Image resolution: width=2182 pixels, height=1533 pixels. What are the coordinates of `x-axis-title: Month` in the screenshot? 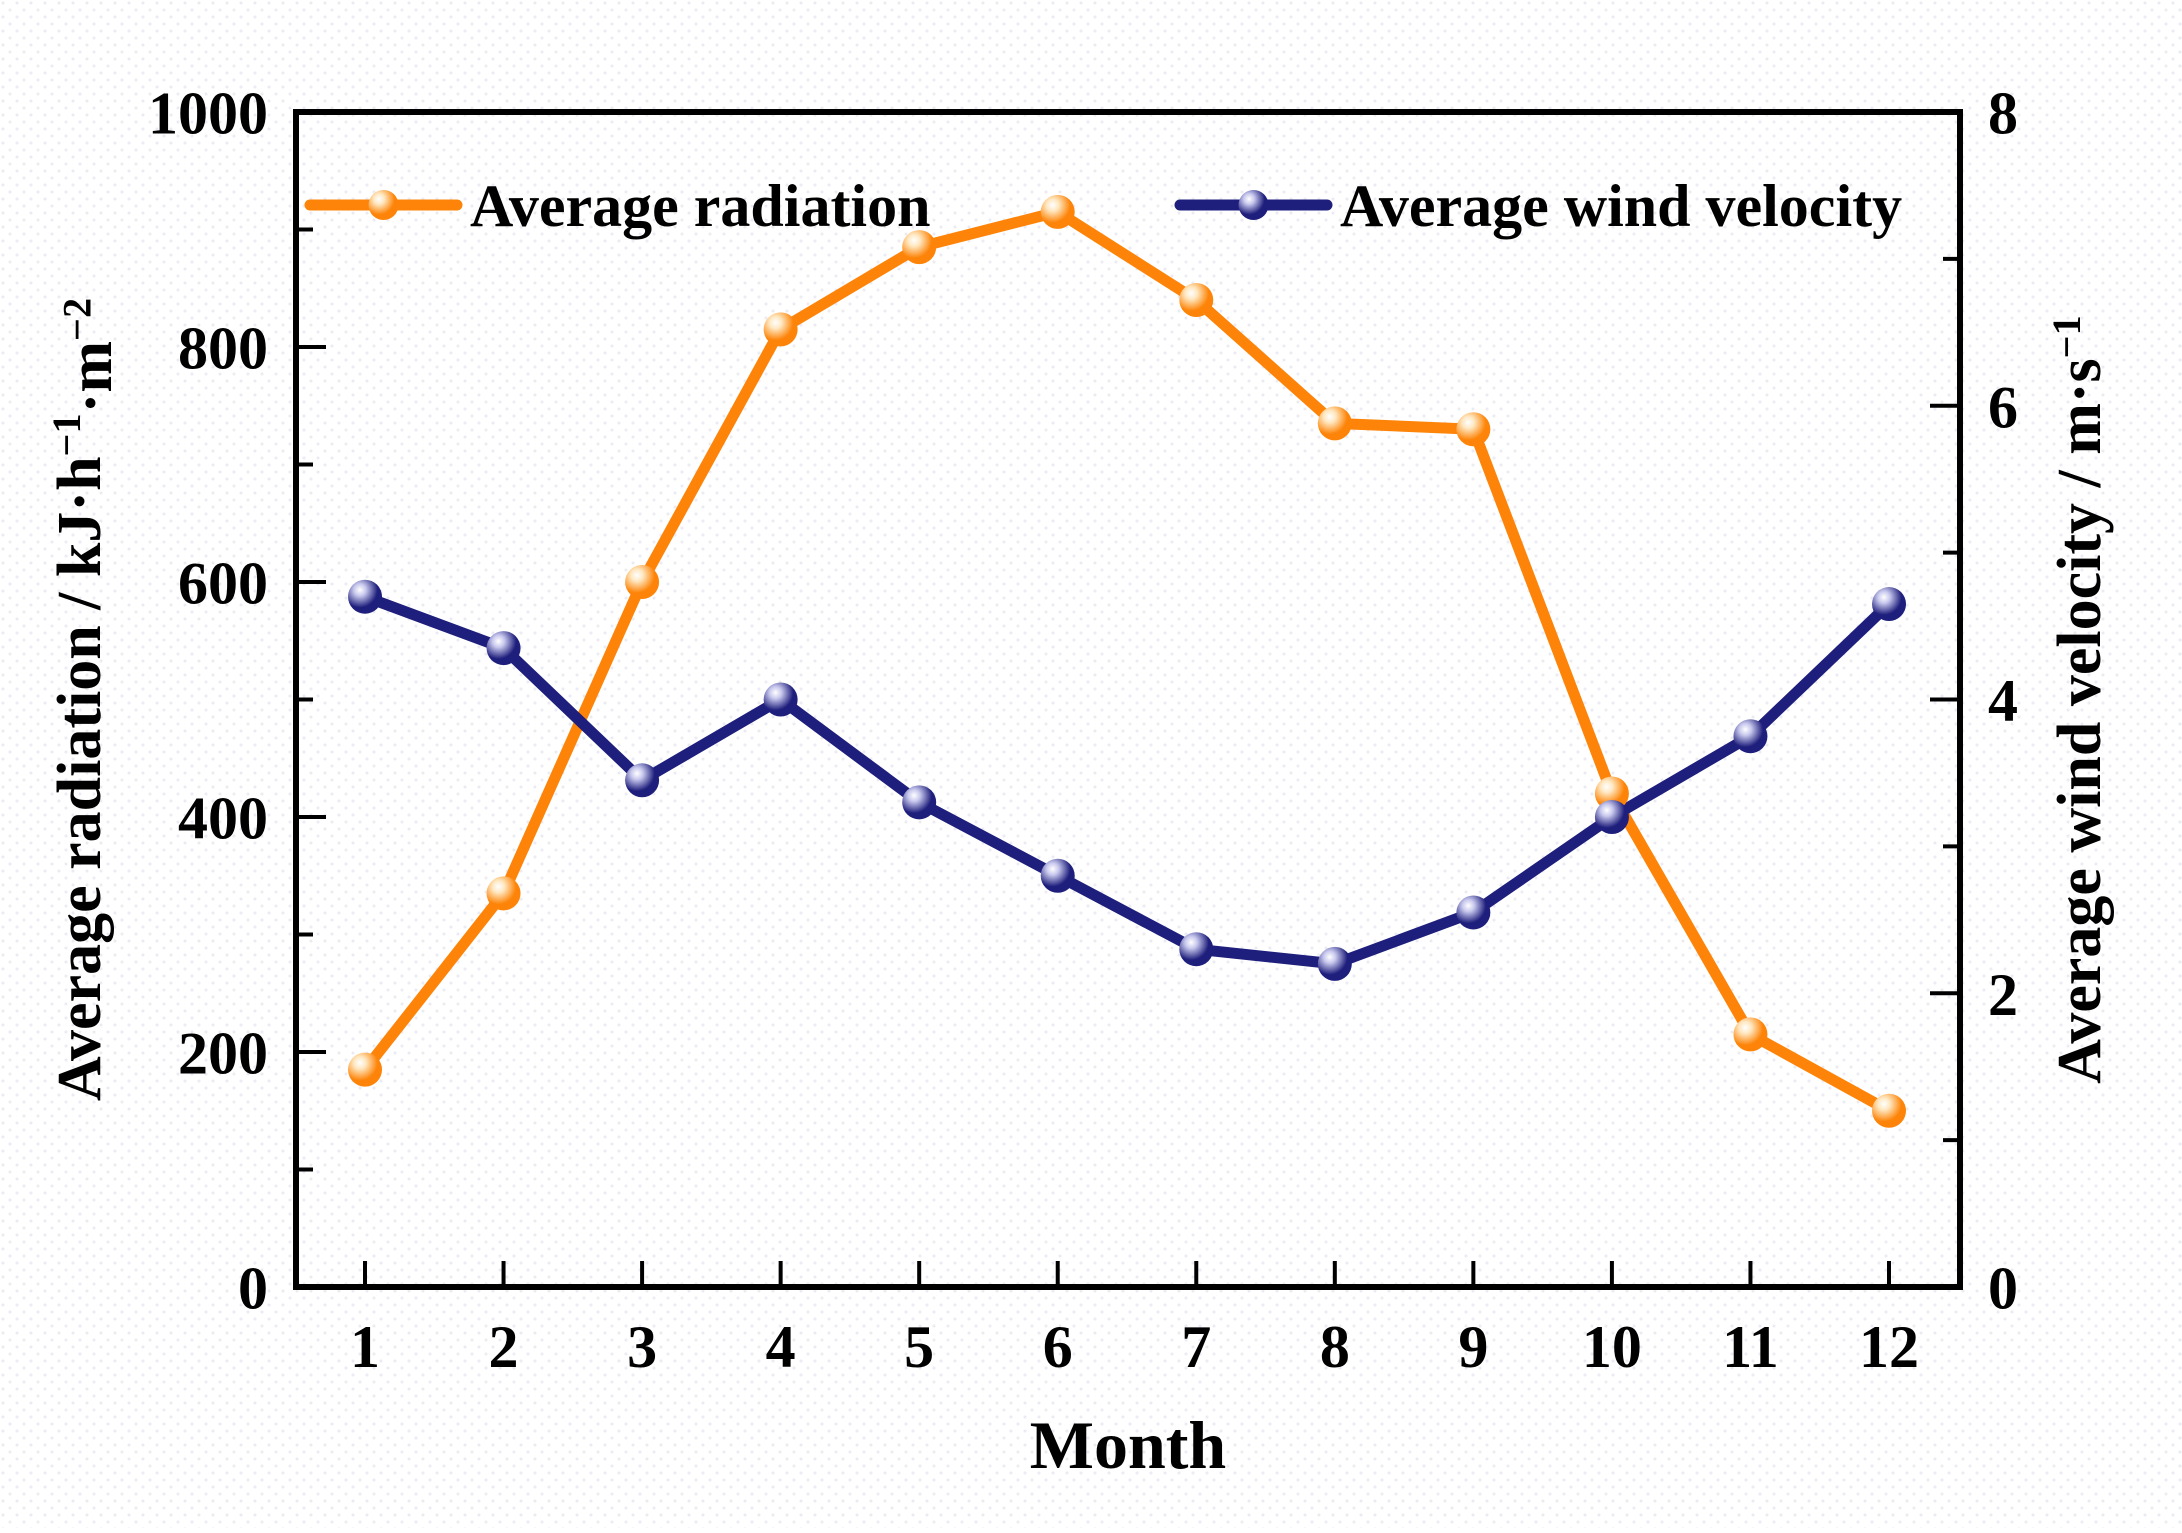 It's located at (1128, 1445).